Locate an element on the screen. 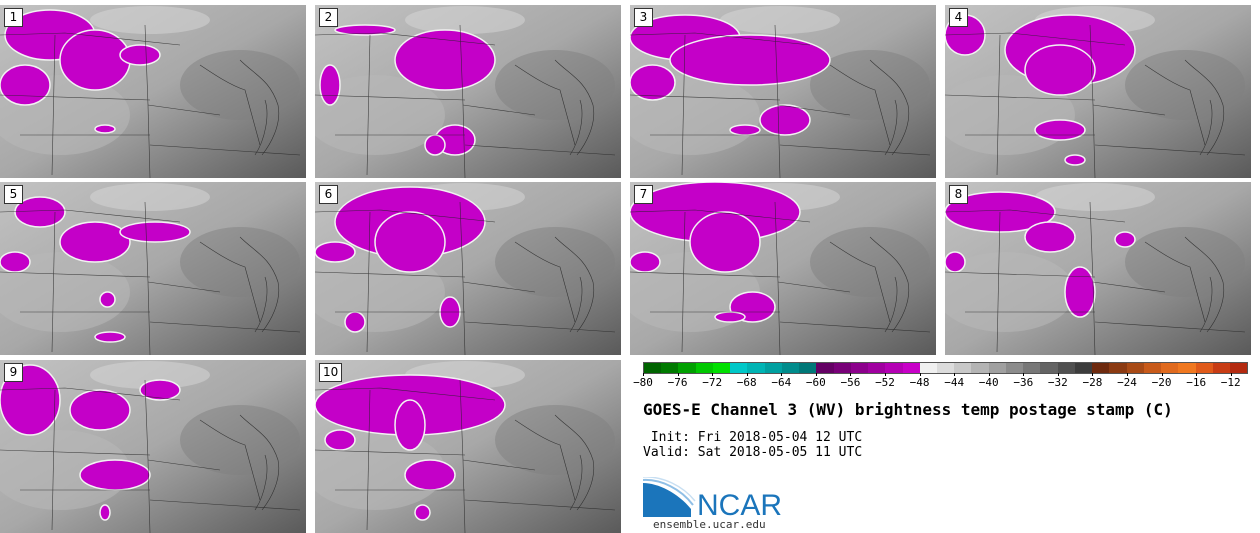 The image size is (1260, 533). colorbar-tick-label: −28 is located at coordinates (1092, 382).